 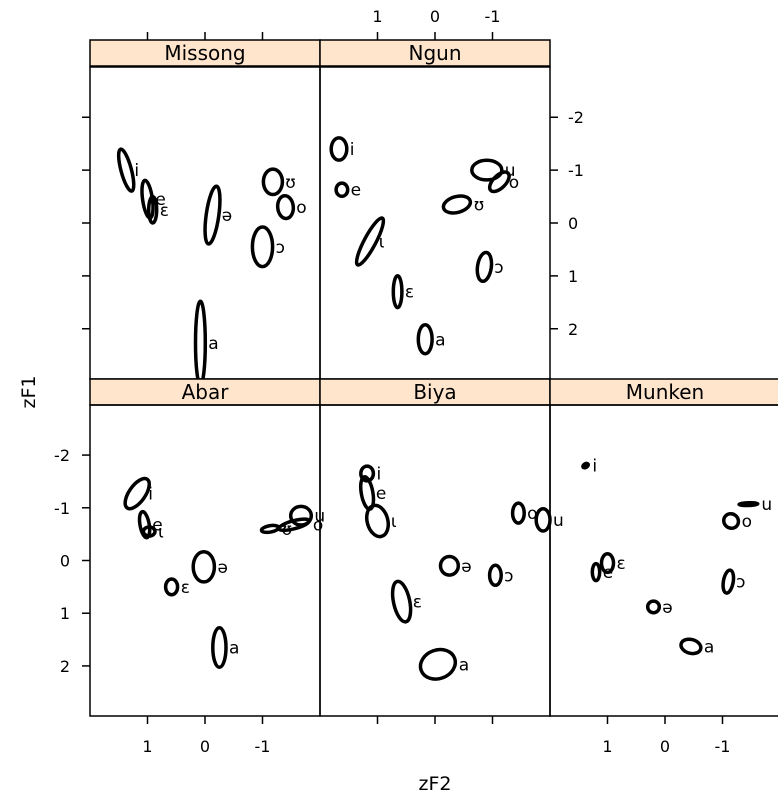 I want to click on panel-strip-label: Abar, so click(x=206, y=392).